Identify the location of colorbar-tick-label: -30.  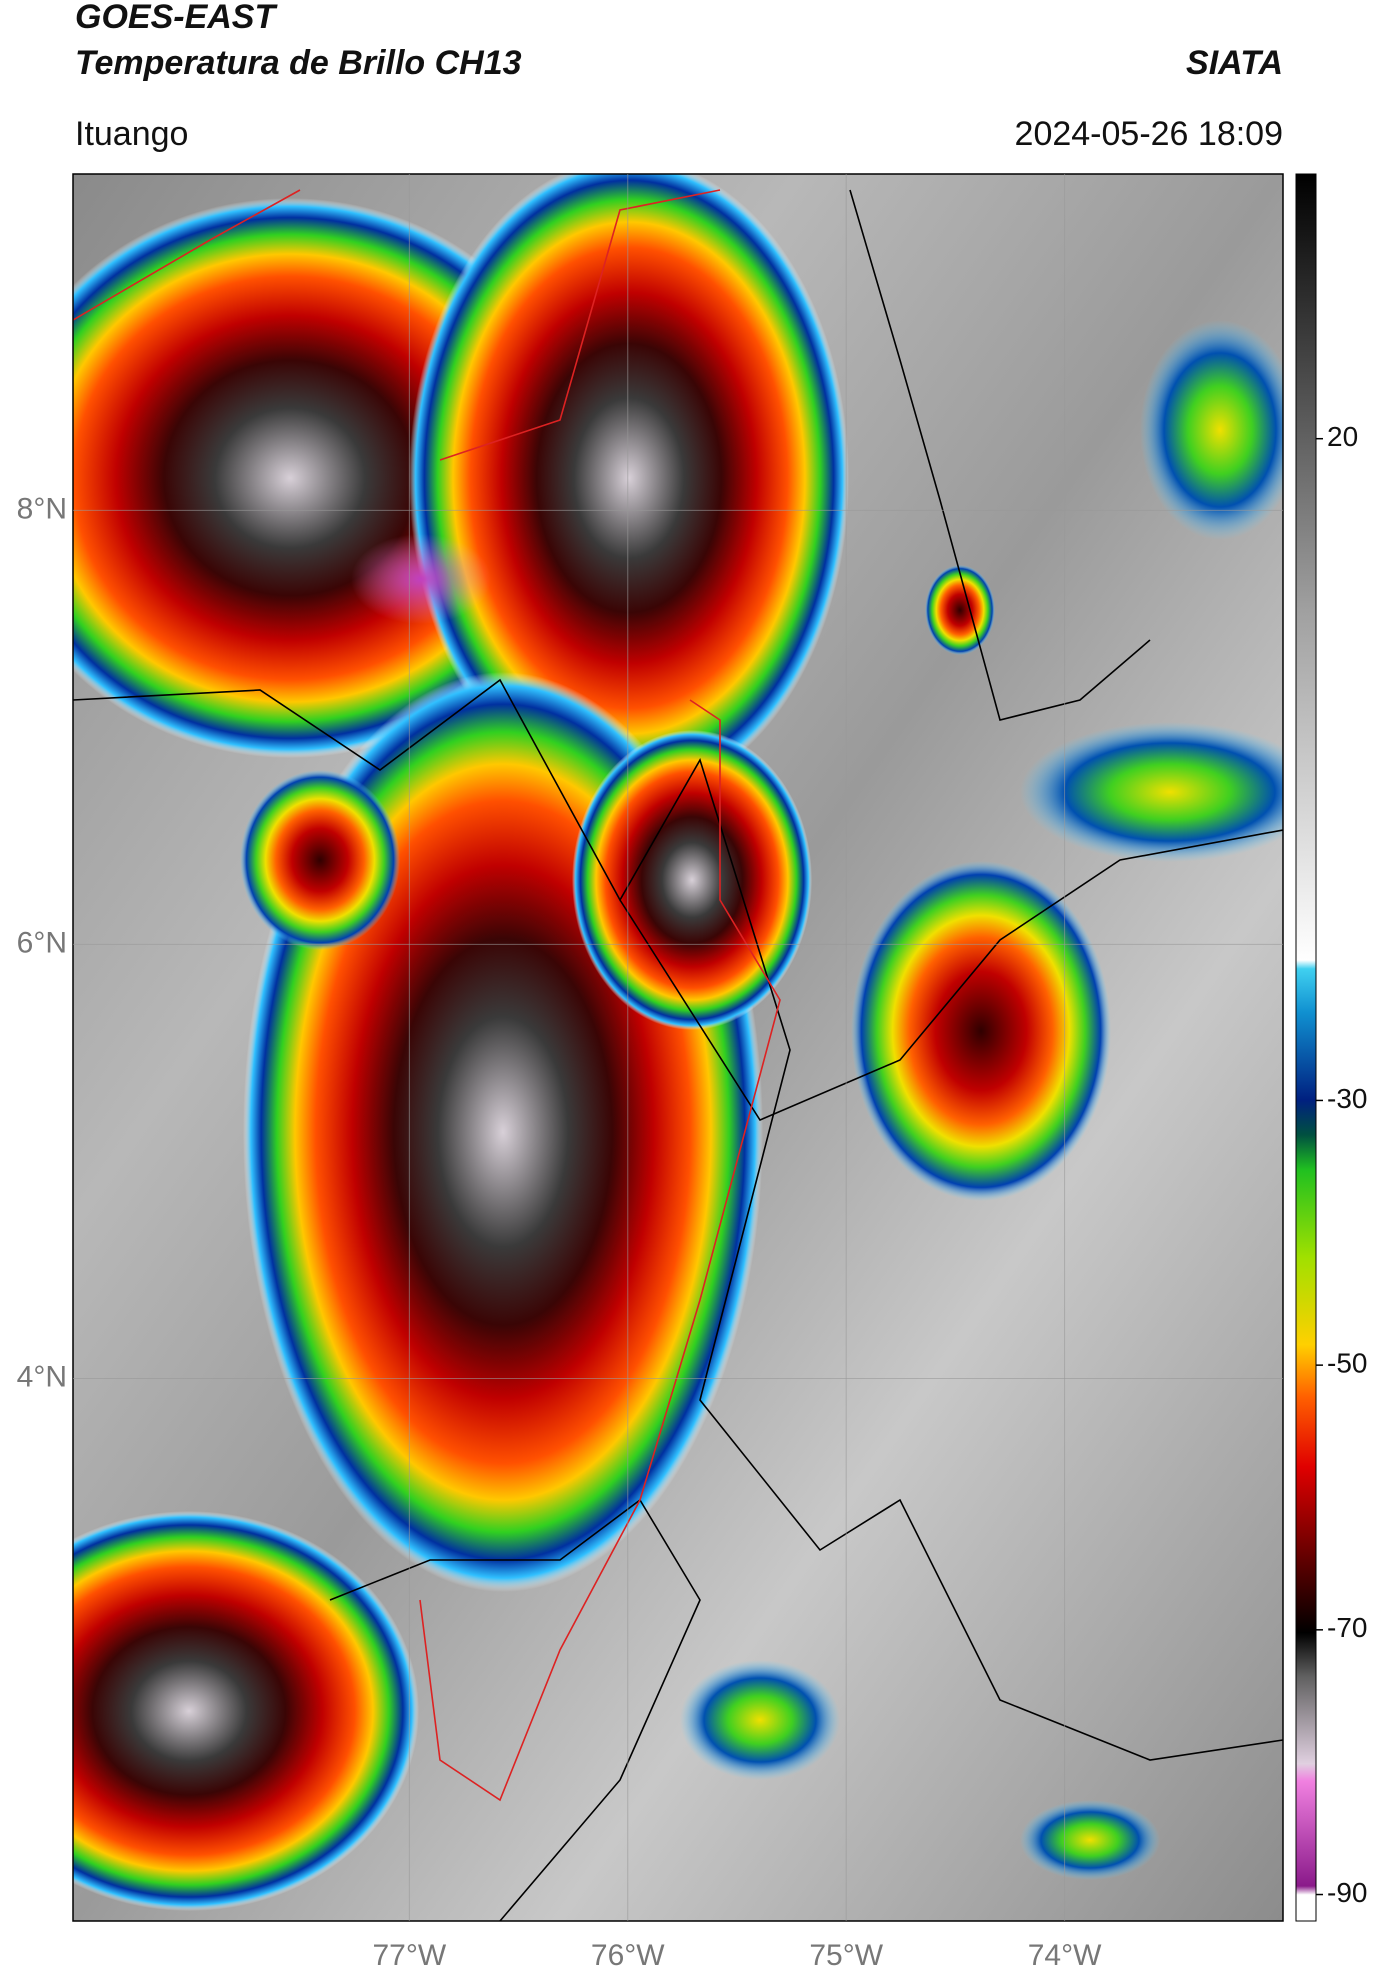
(1347, 1098).